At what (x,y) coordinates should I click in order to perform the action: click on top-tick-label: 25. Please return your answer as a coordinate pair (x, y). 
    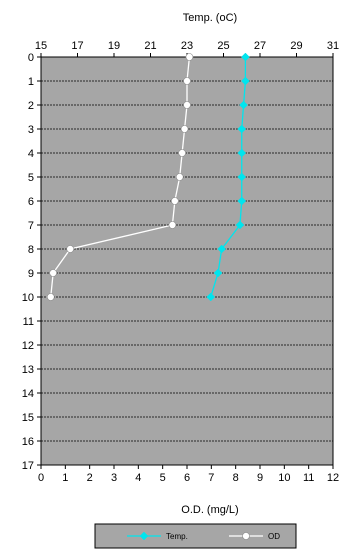
    Looking at the image, I should click on (223, 46).